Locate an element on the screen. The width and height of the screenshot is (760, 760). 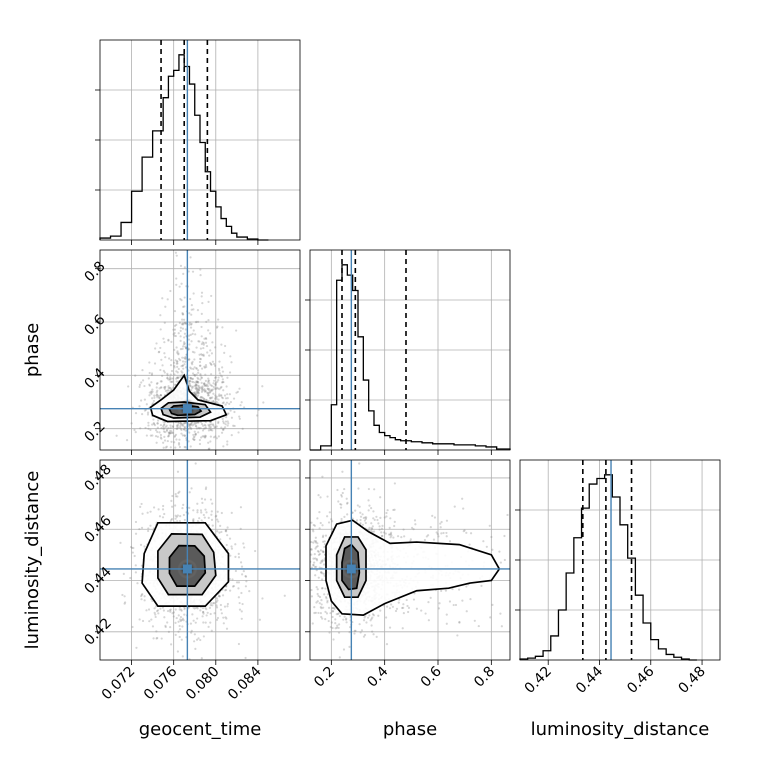
y-tick-label-phase: 0.4 is located at coordinates (95, 378).